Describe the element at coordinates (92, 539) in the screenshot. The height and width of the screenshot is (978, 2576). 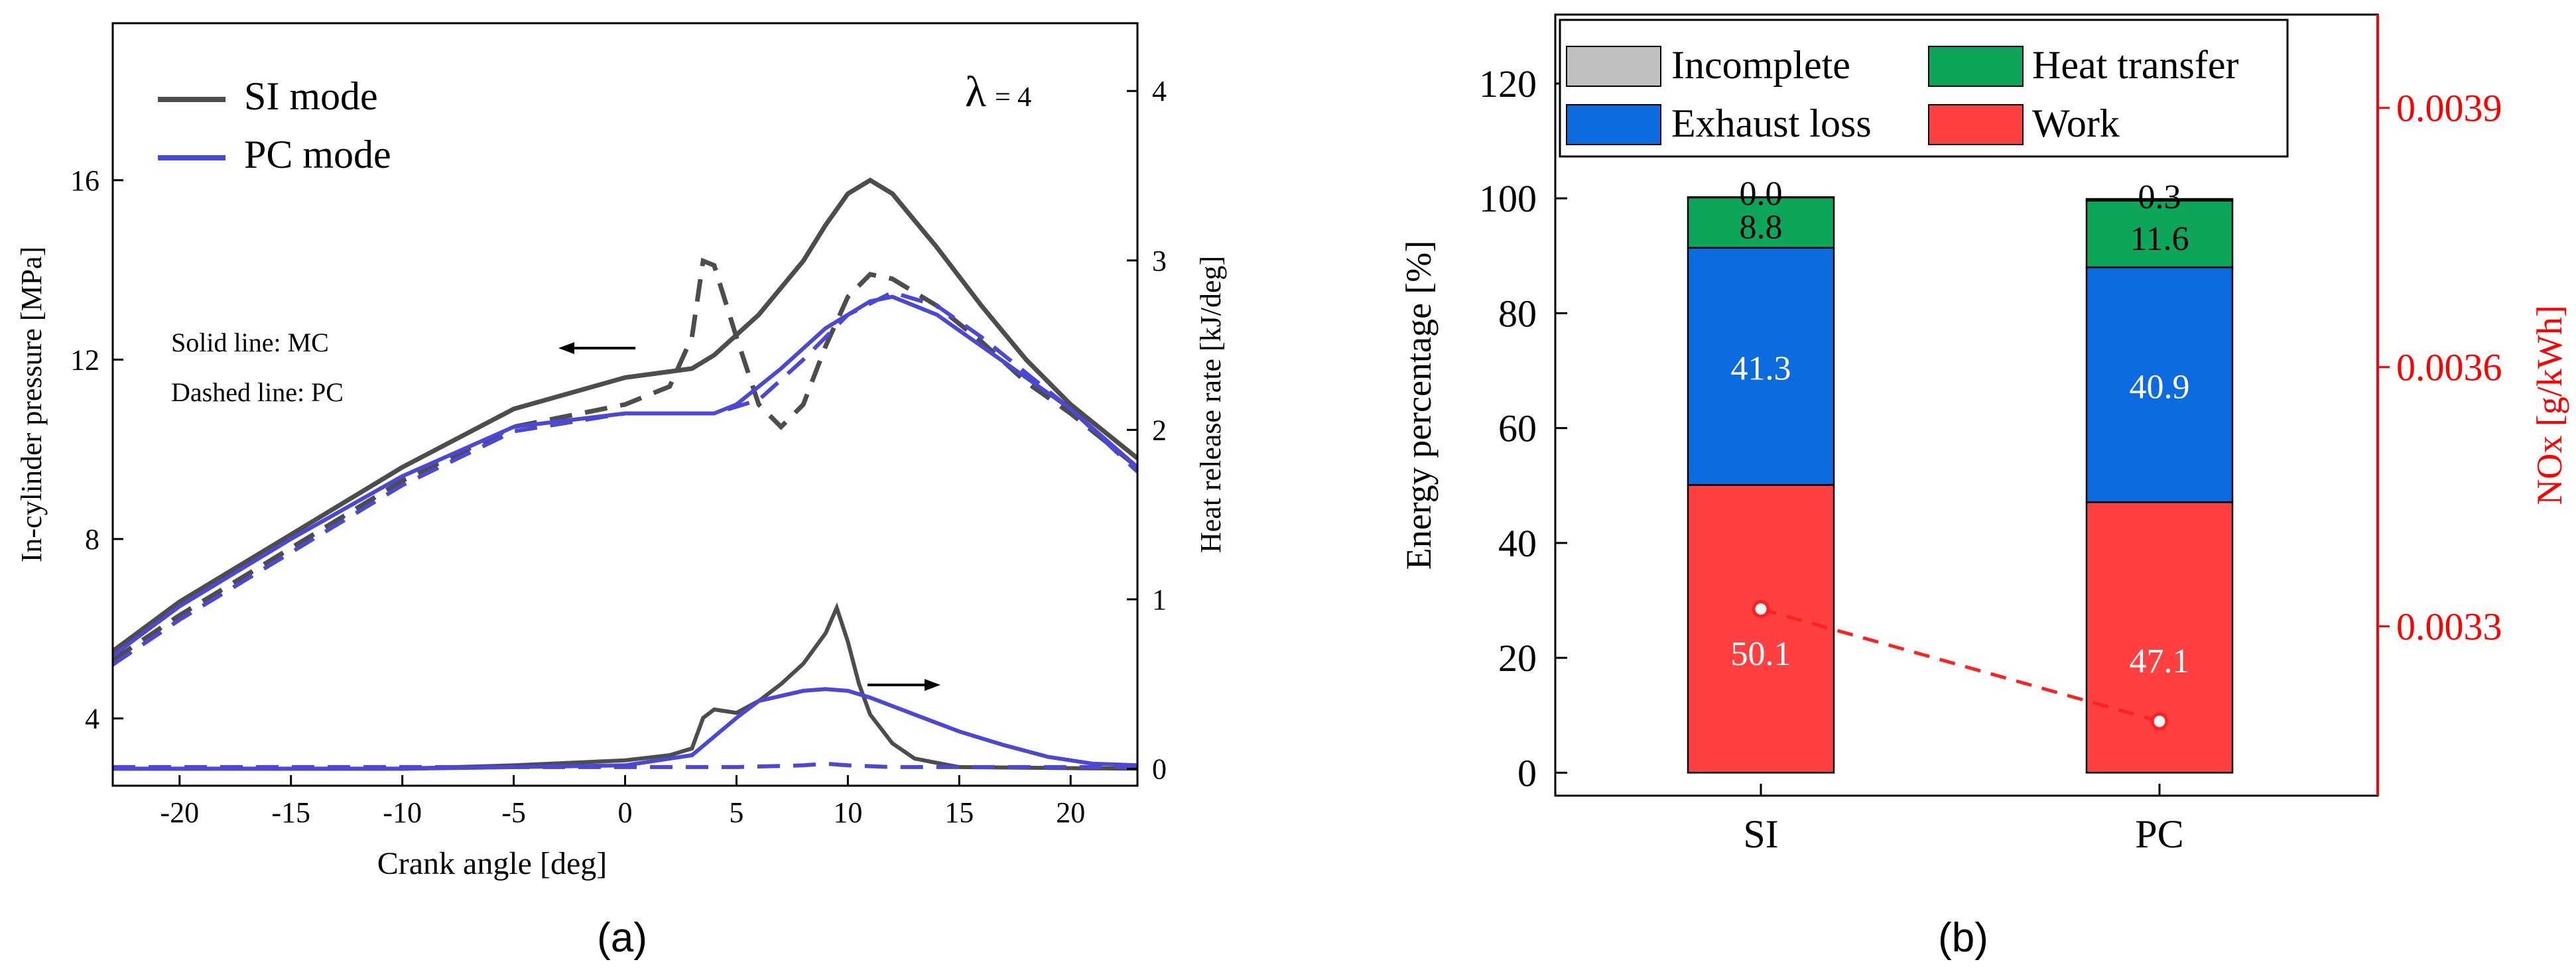
I see `y-tick-label: 8` at that location.